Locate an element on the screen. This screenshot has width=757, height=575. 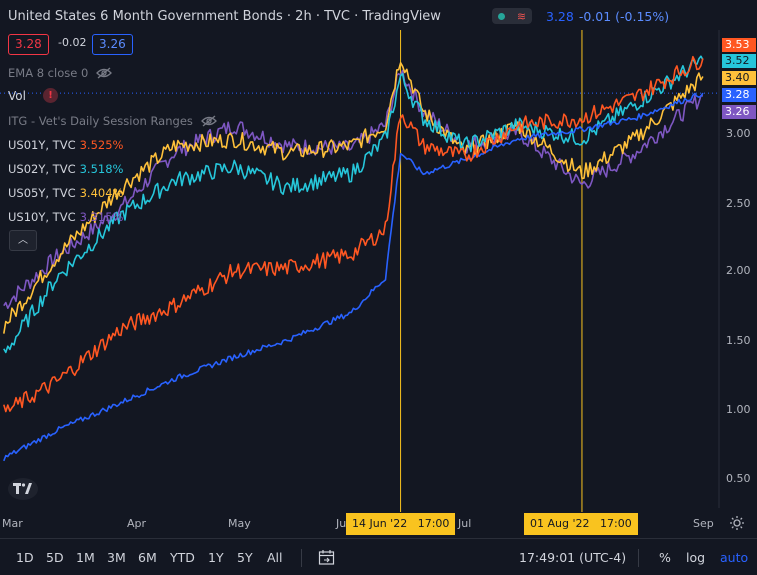
log-scale-toggle: log is located at coordinates (696, 557).